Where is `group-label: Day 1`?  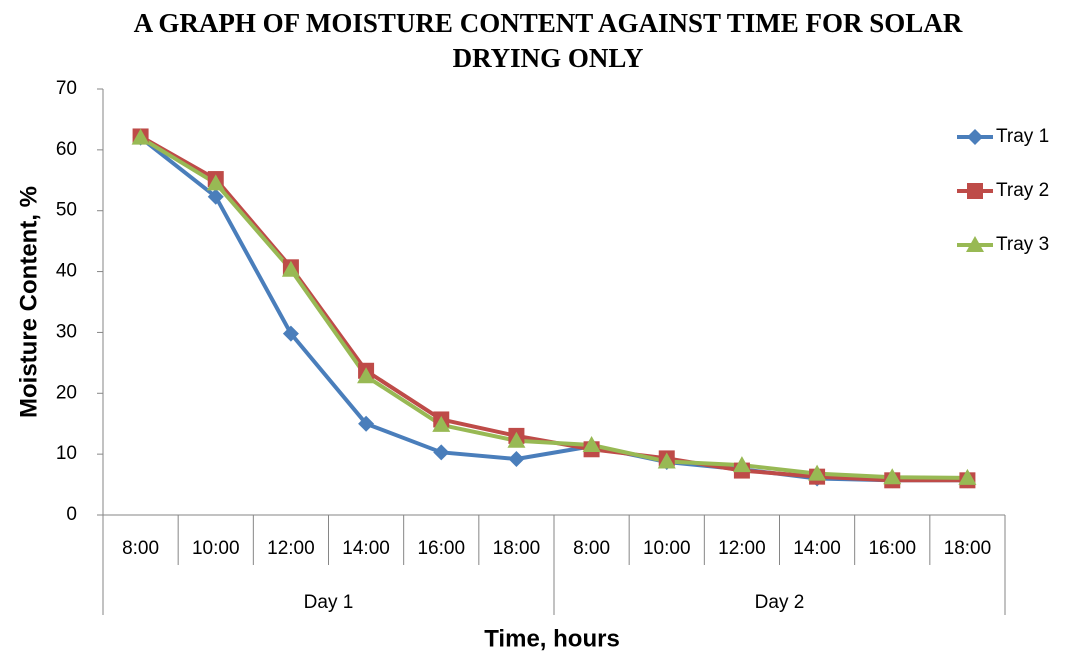 group-label: Day 1 is located at coordinates (329, 602).